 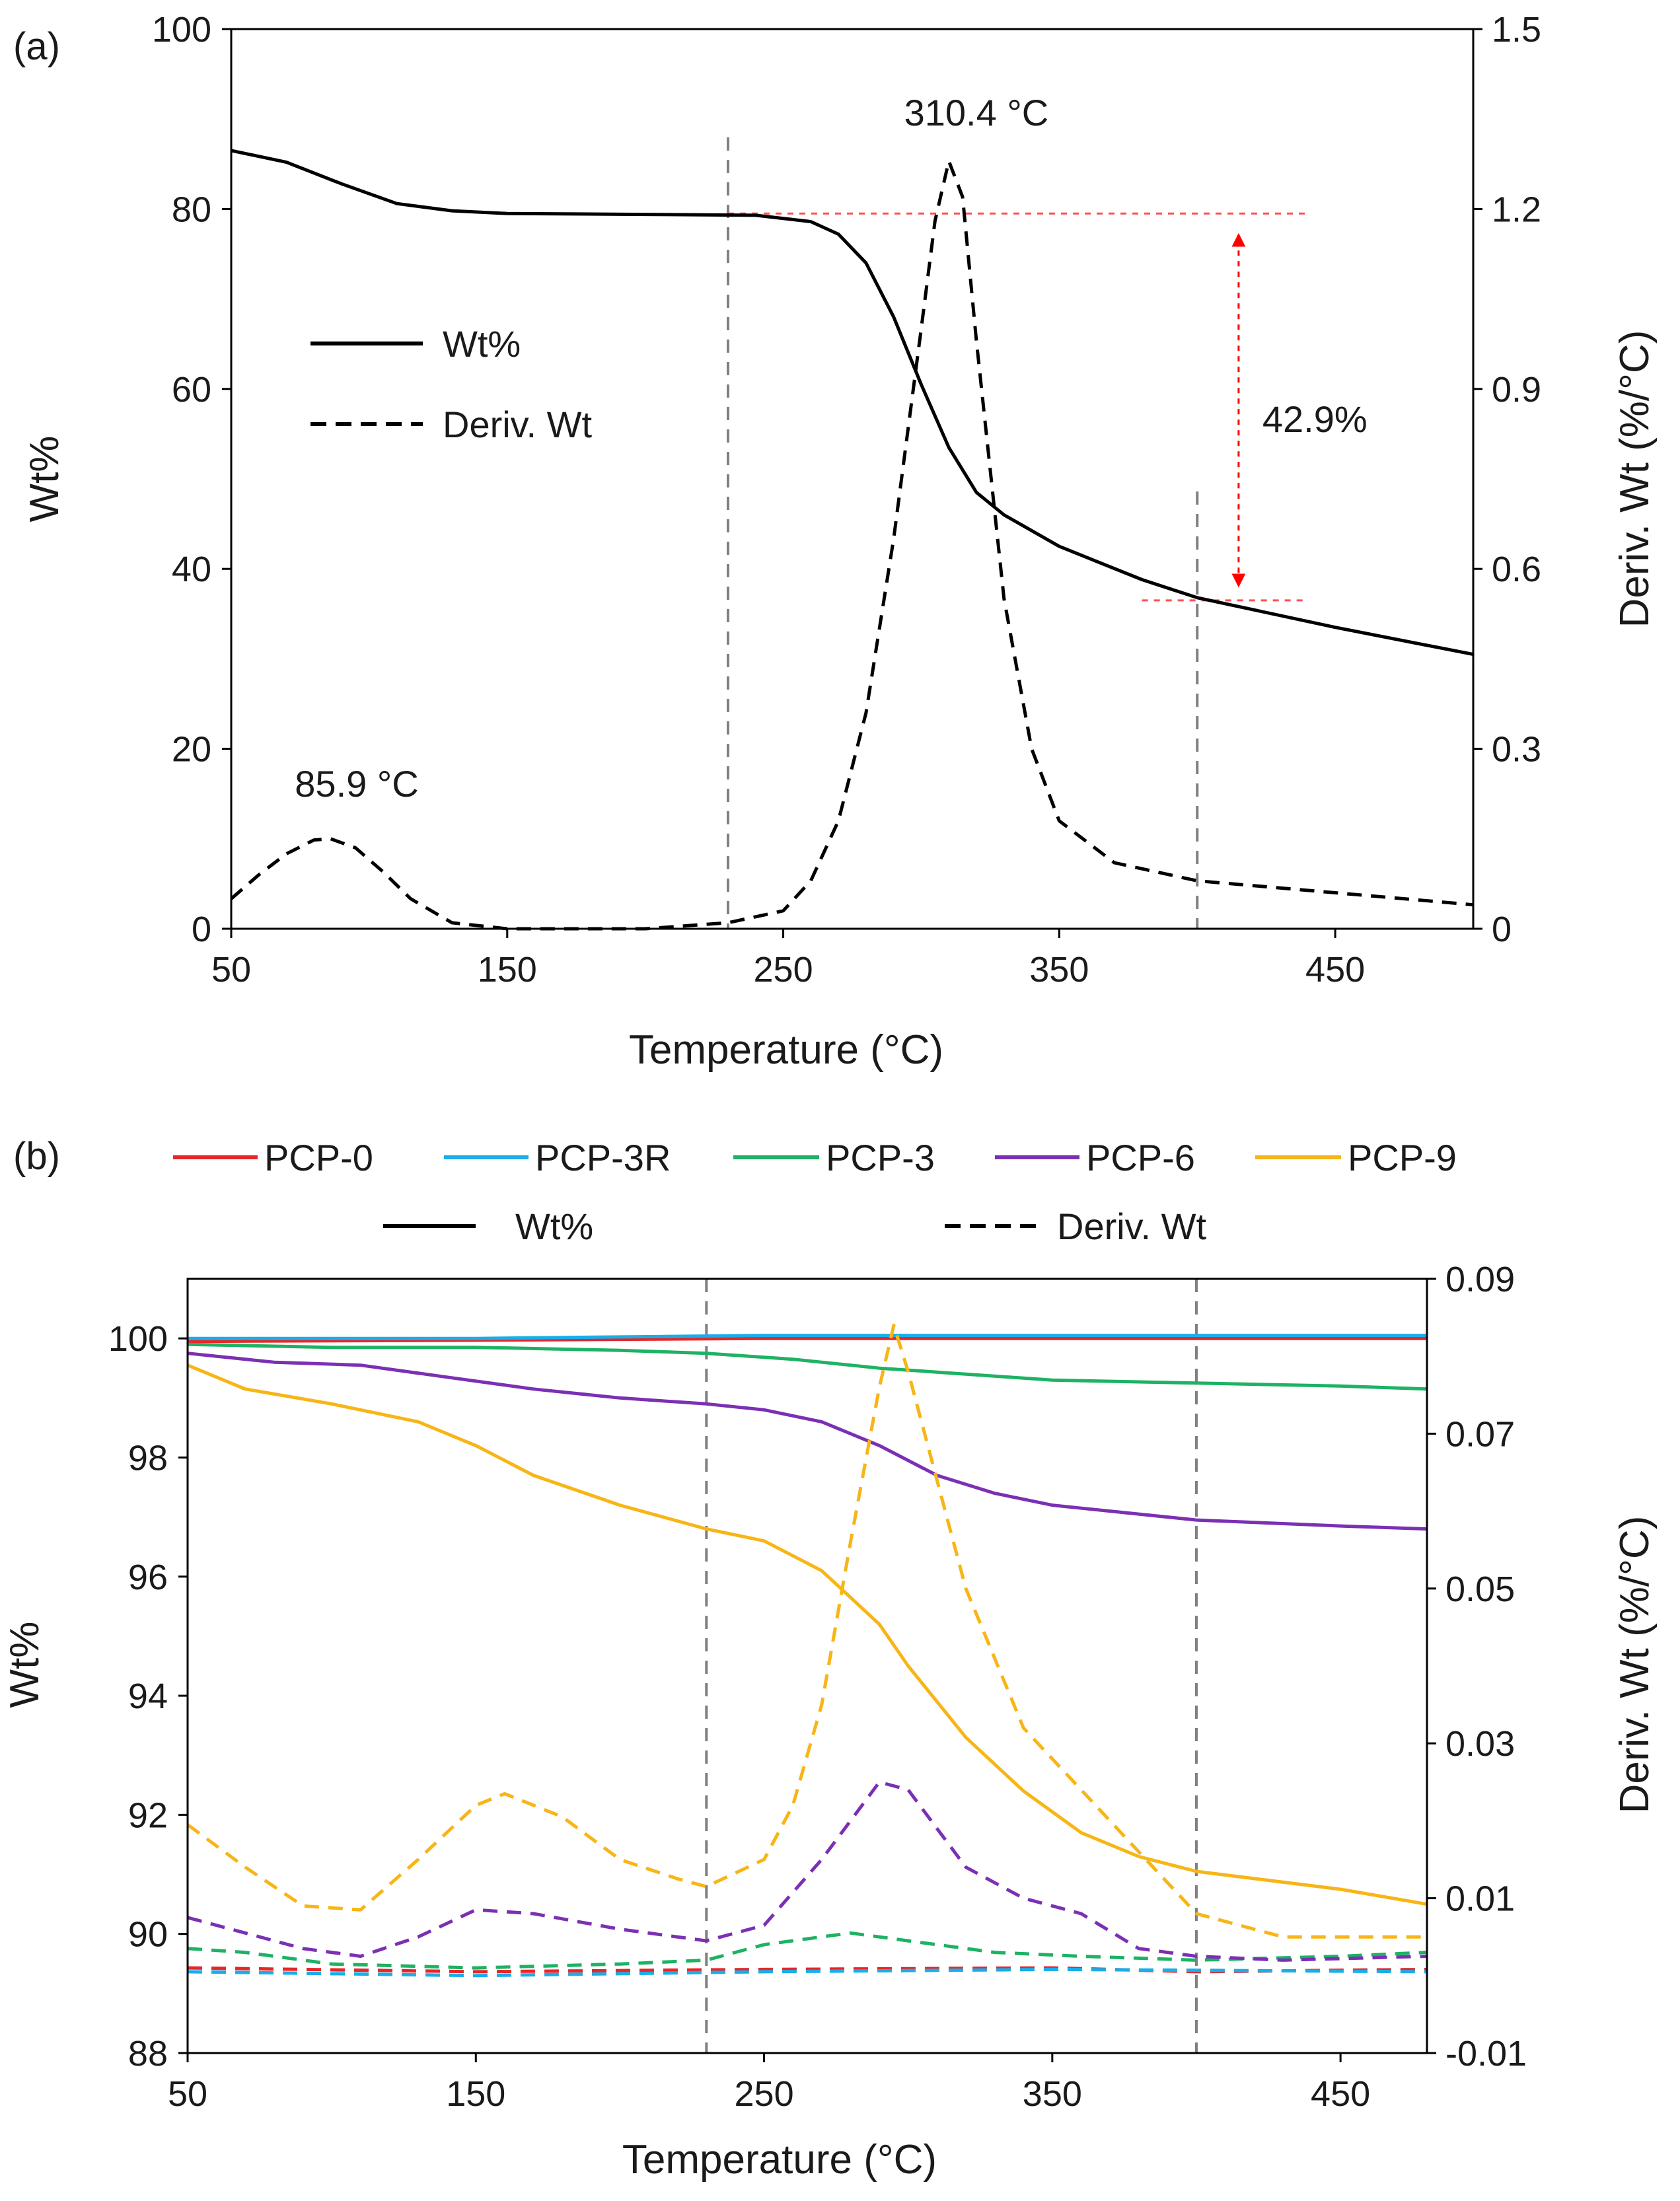 I want to click on panel-b-series-pcp-3-wt, so click(x=807, y=1366).